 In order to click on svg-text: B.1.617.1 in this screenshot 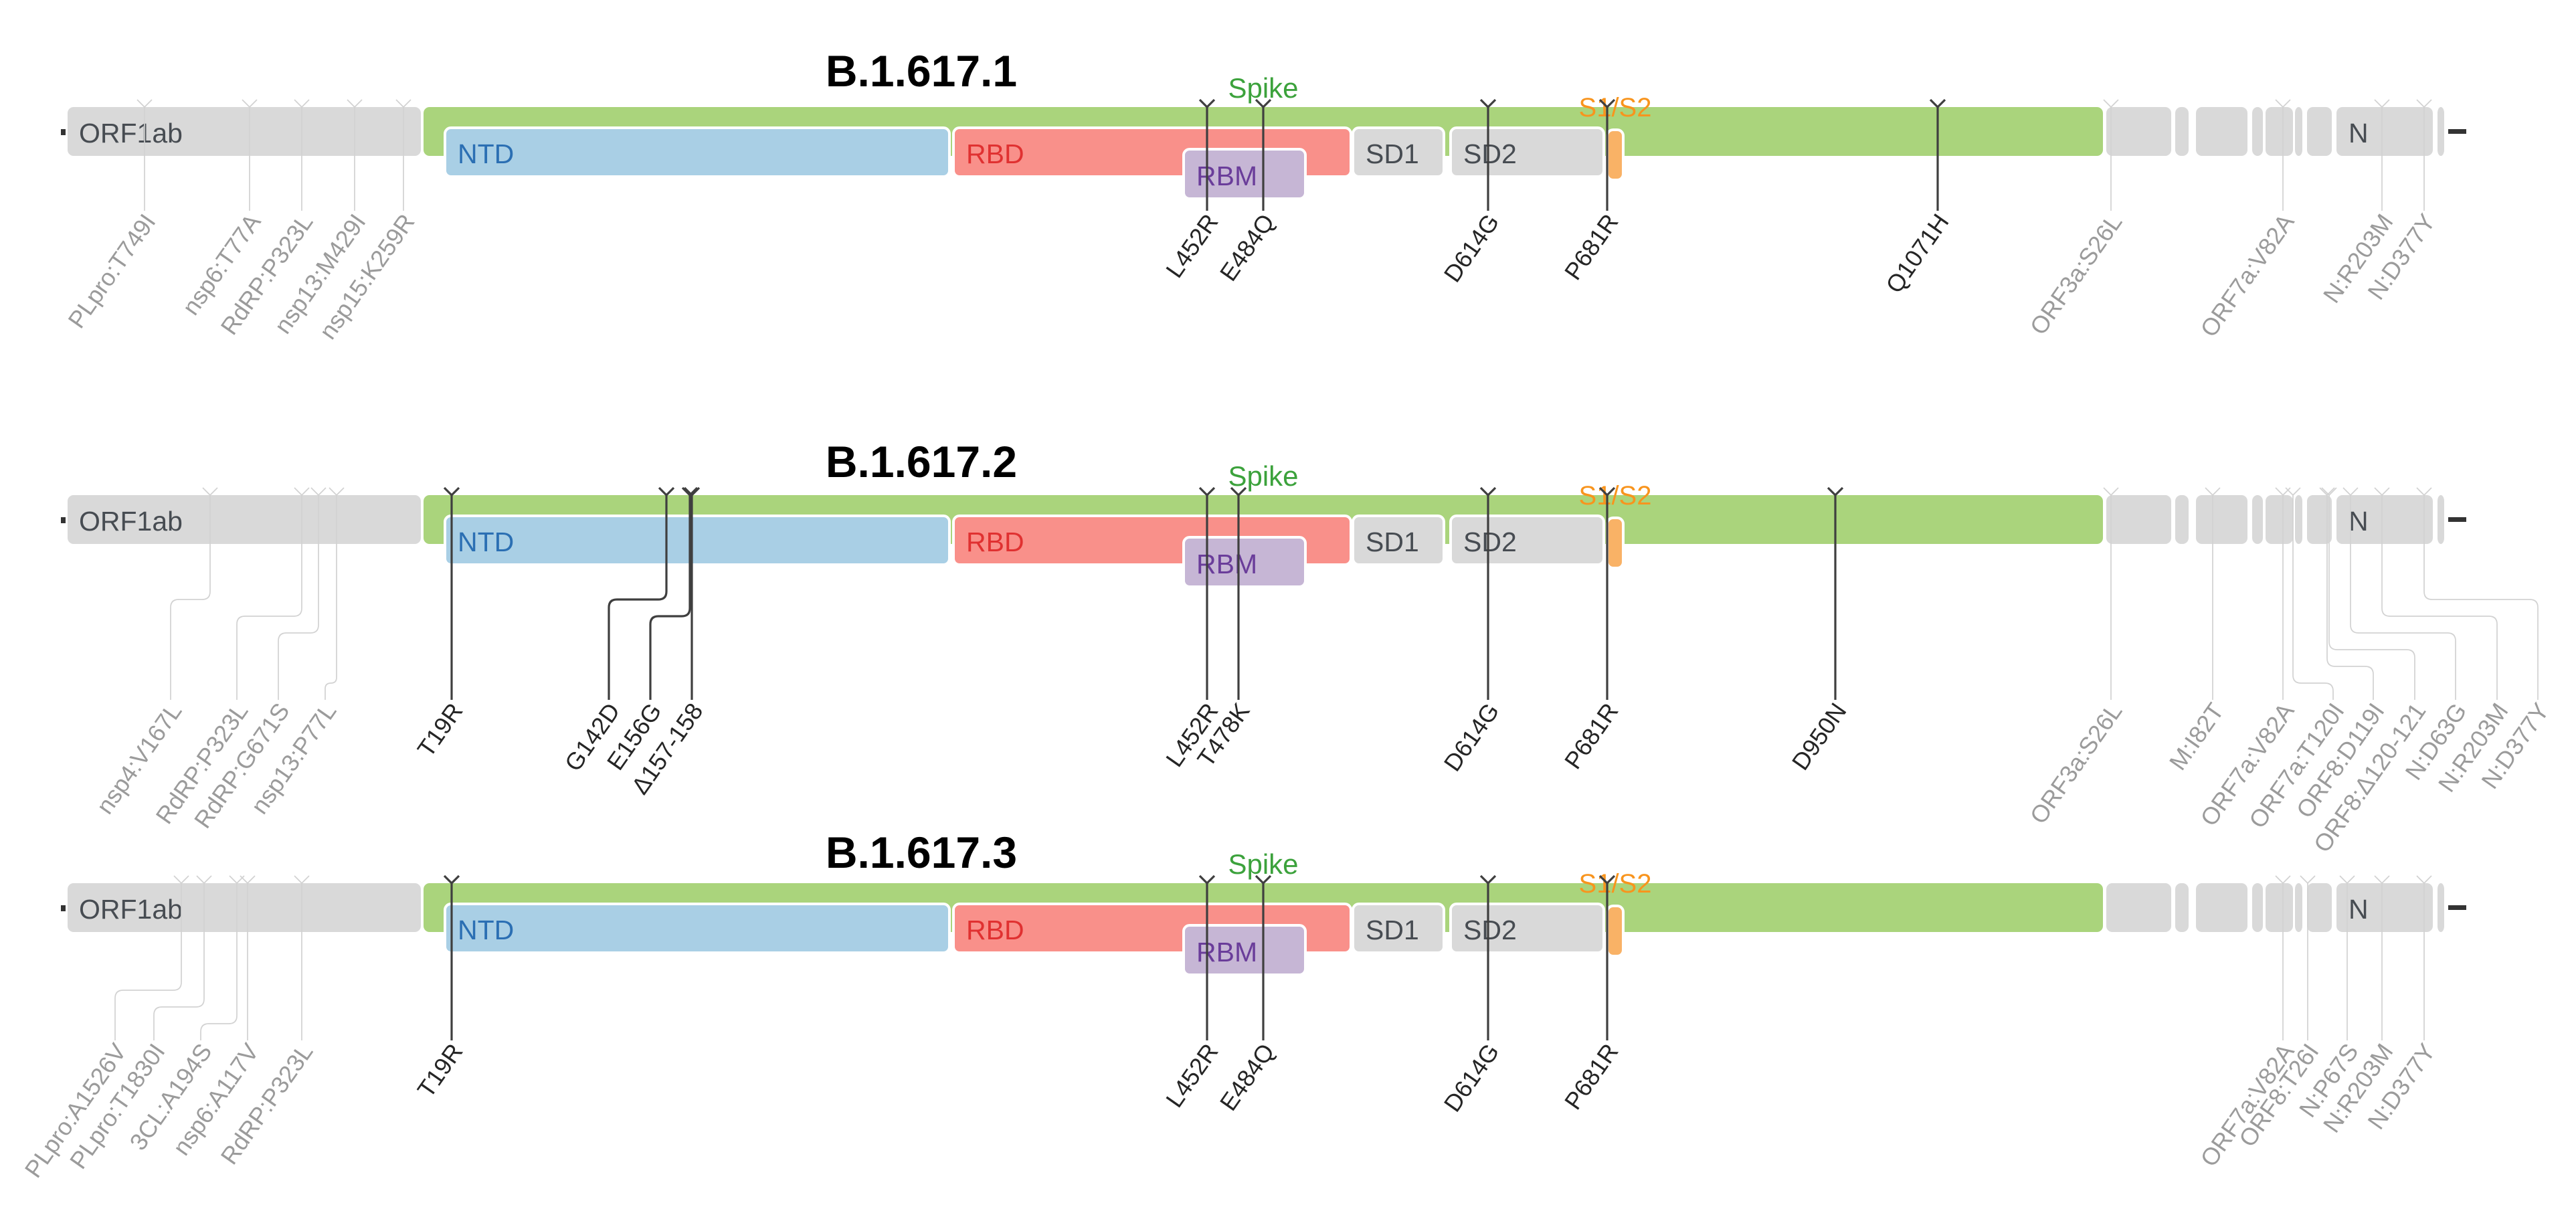, I will do `click(921, 71)`.